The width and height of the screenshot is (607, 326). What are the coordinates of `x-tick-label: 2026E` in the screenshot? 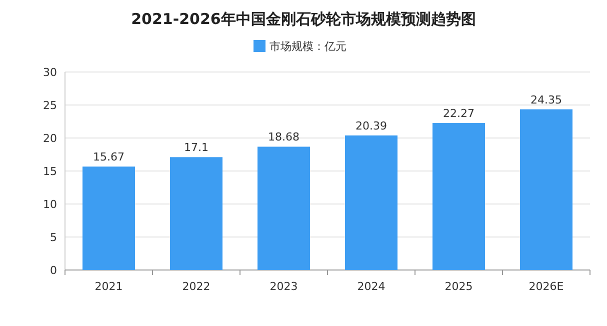 It's located at (546, 286).